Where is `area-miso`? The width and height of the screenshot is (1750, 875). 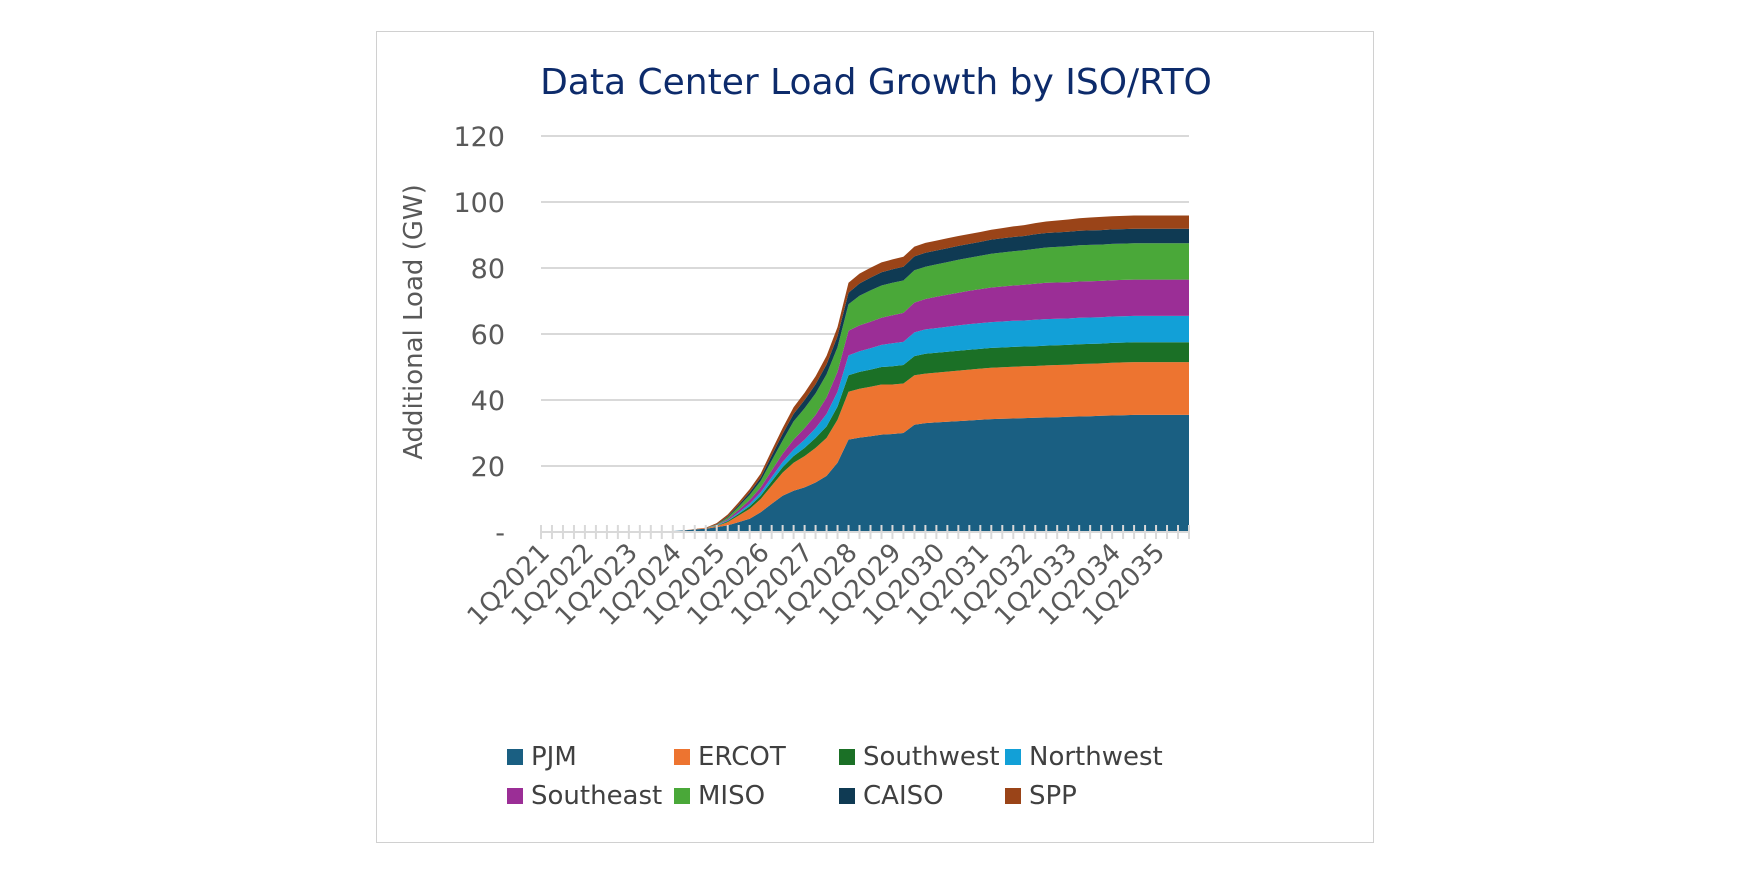 area-miso is located at coordinates (865, 388).